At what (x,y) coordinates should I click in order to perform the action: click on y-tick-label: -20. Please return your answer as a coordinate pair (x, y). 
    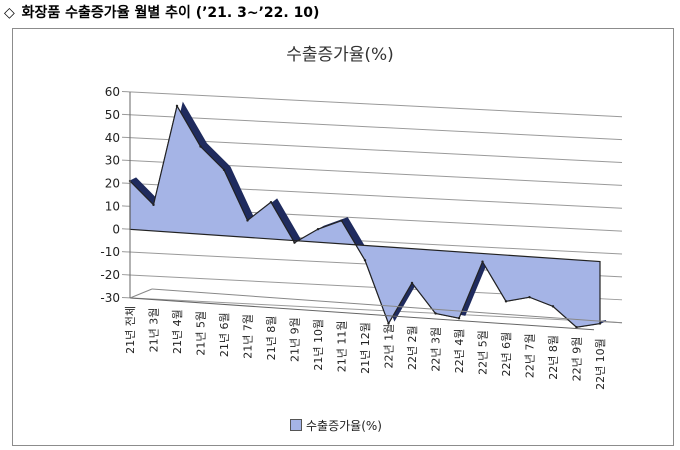
    Looking at the image, I should click on (110, 275).